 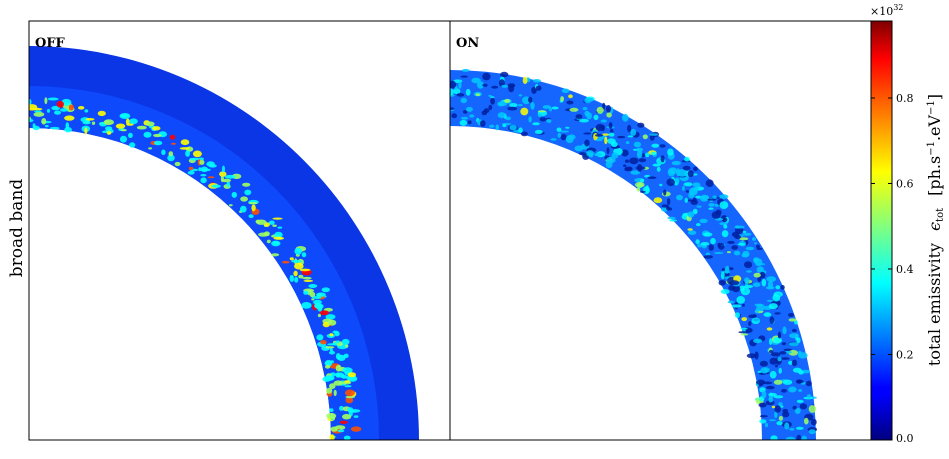 I want to click on colorbar-tick-label: 0.0, so click(x=905, y=438).